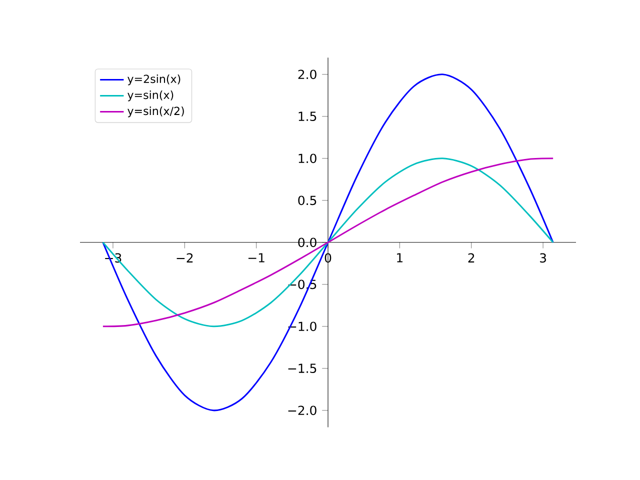 This screenshot has height=480, width=640. What do you see at coordinates (399, 257) in the screenshot?
I see `x-tick-label: 1` at bounding box center [399, 257].